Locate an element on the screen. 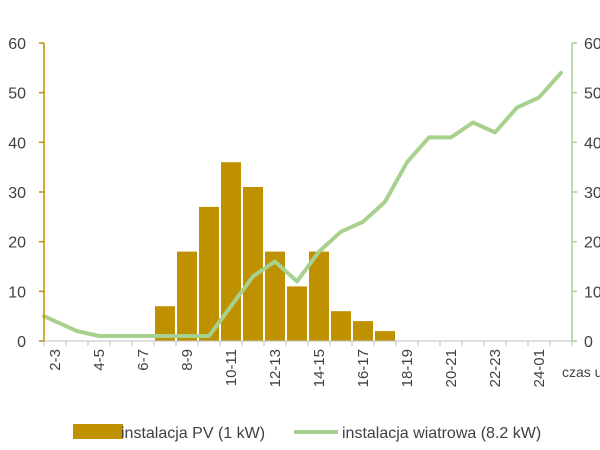 The width and height of the screenshot is (600, 450). y-left-tick-label: 0 is located at coordinates (21, 342).